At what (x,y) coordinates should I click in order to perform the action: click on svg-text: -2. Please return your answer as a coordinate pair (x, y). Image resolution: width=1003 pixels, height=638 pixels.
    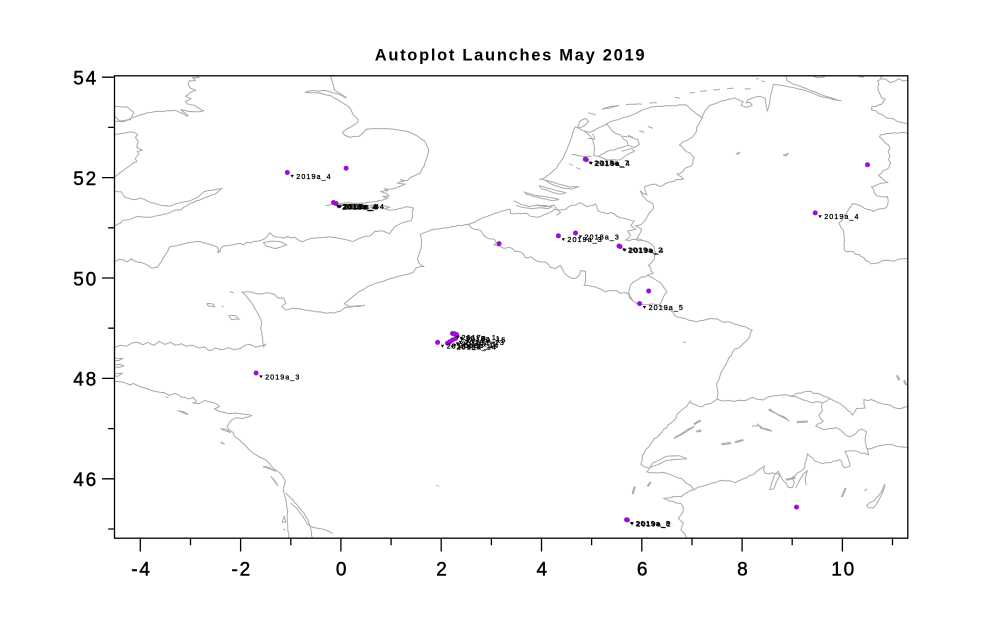
    Looking at the image, I should click on (242, 570).